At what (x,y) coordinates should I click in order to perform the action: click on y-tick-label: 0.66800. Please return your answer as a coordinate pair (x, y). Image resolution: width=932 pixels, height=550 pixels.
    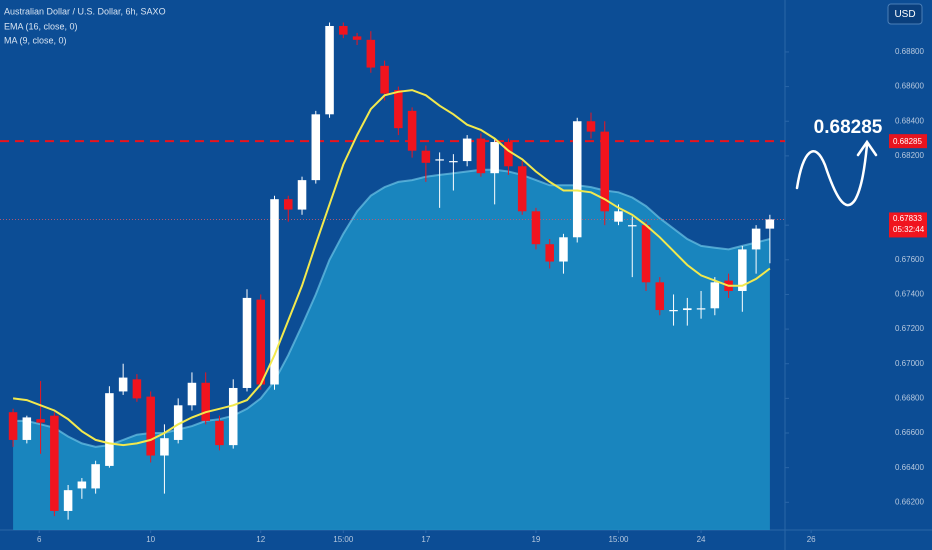
    Looking at the image, I should click on (909, 397).